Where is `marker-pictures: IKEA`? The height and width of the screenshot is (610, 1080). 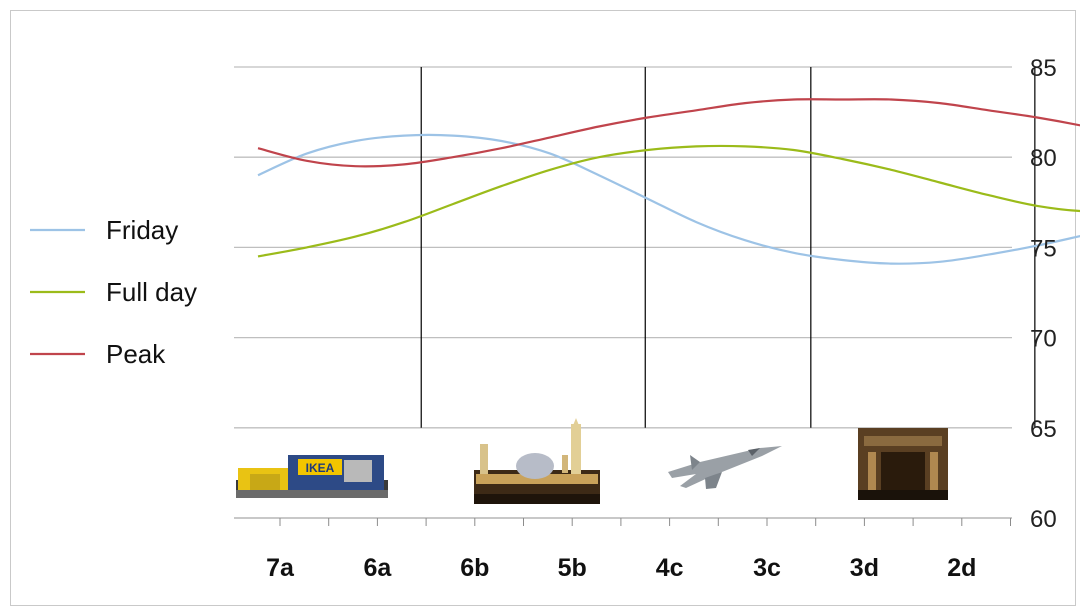 marker-pictures: IKEA is located at coordinates (592, 461).